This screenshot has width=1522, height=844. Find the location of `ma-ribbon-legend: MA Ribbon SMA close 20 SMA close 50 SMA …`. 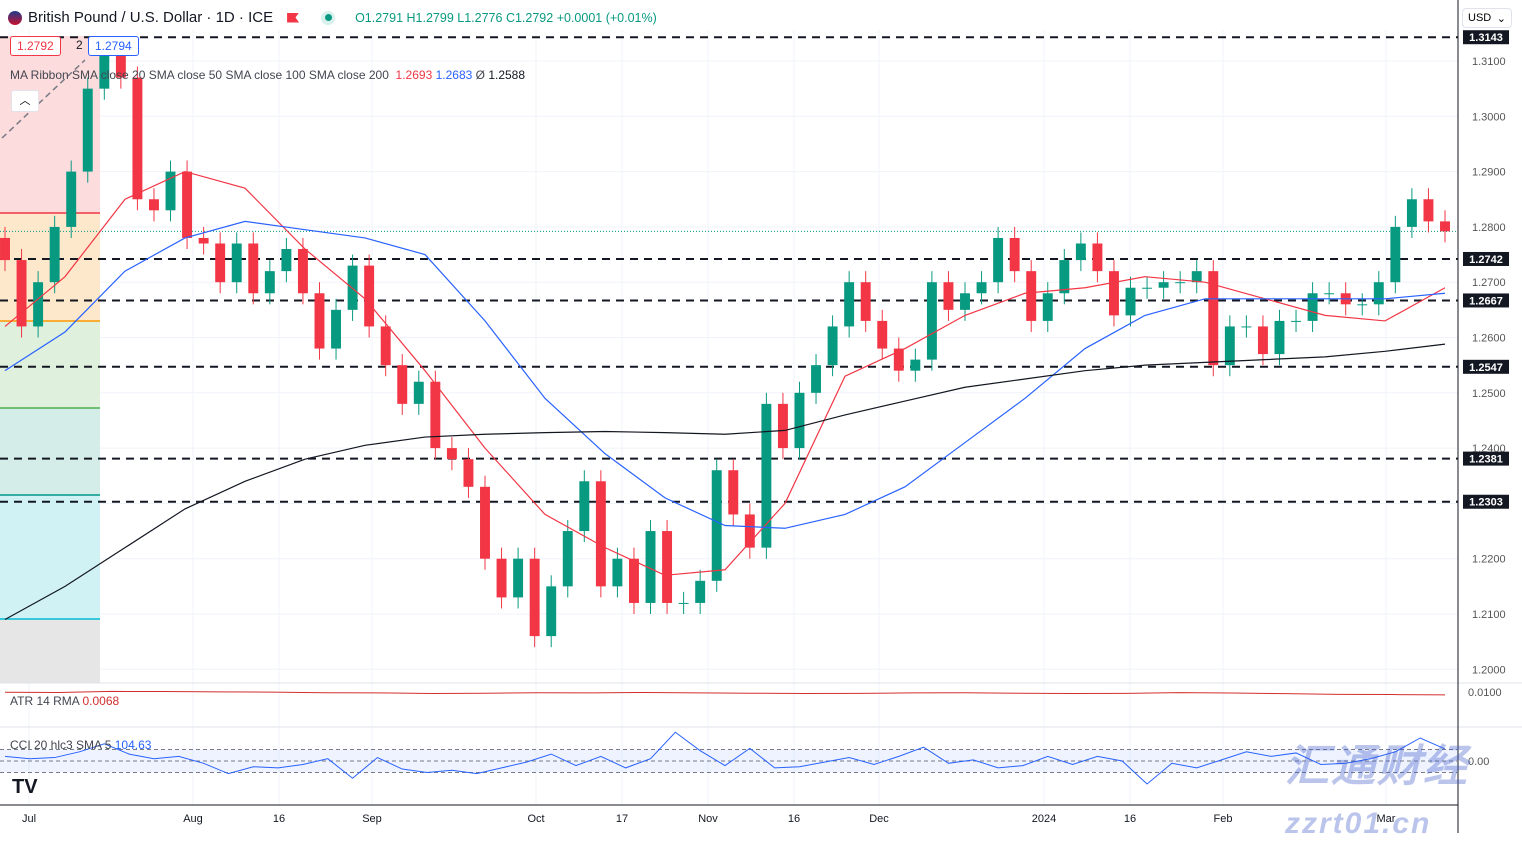

ma-ribbon-legend: MA Ribbon SMA close 20 SMA close 50 SMA … is located at coordinates (268, 75).